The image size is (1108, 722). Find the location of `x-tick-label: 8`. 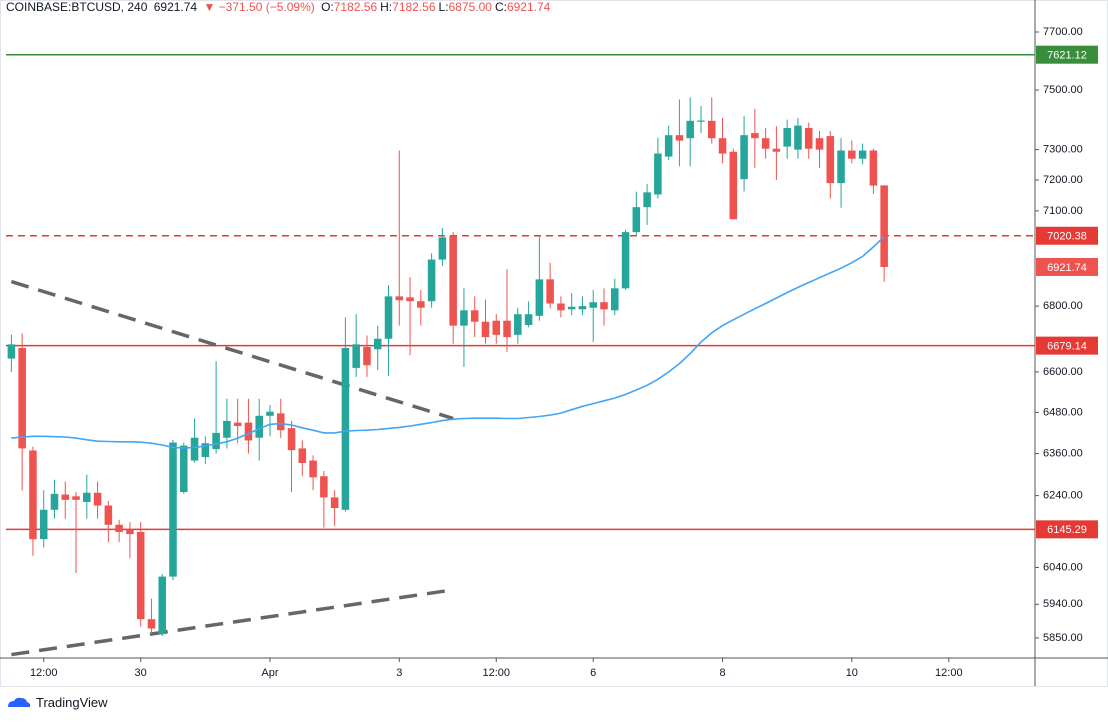

x-tick-label: 8 is located at coordinates (722, 673).